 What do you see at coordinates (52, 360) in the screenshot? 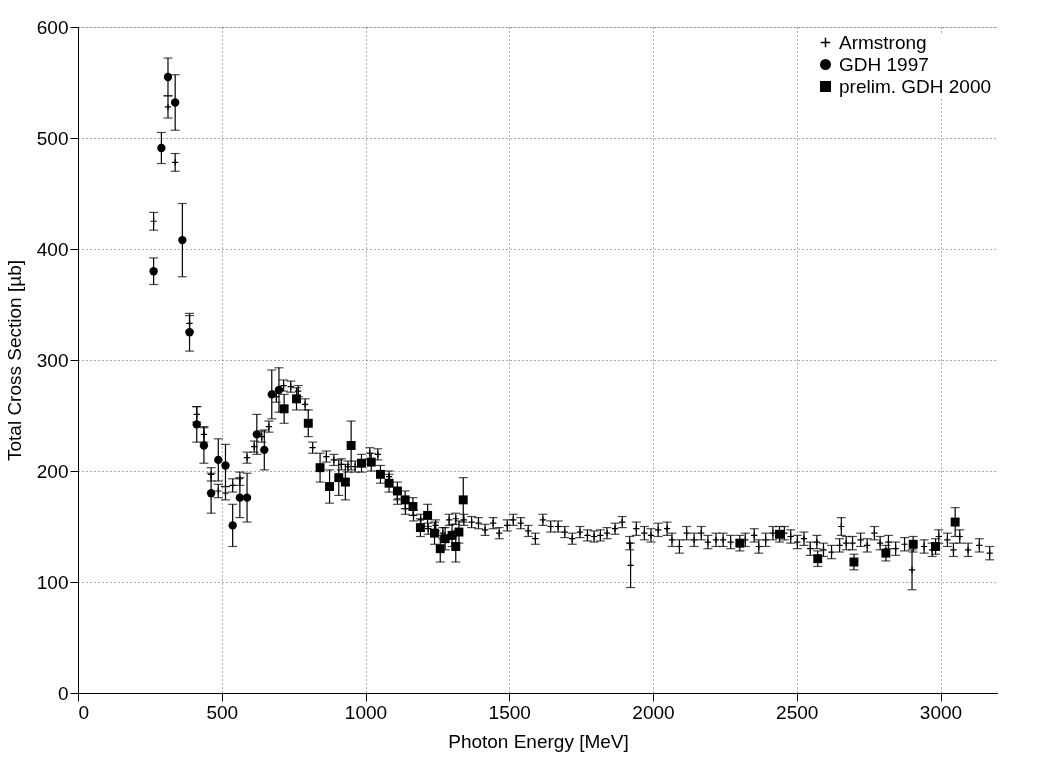
I see `y-tick-label: 300` at bounding box center [52, 360].